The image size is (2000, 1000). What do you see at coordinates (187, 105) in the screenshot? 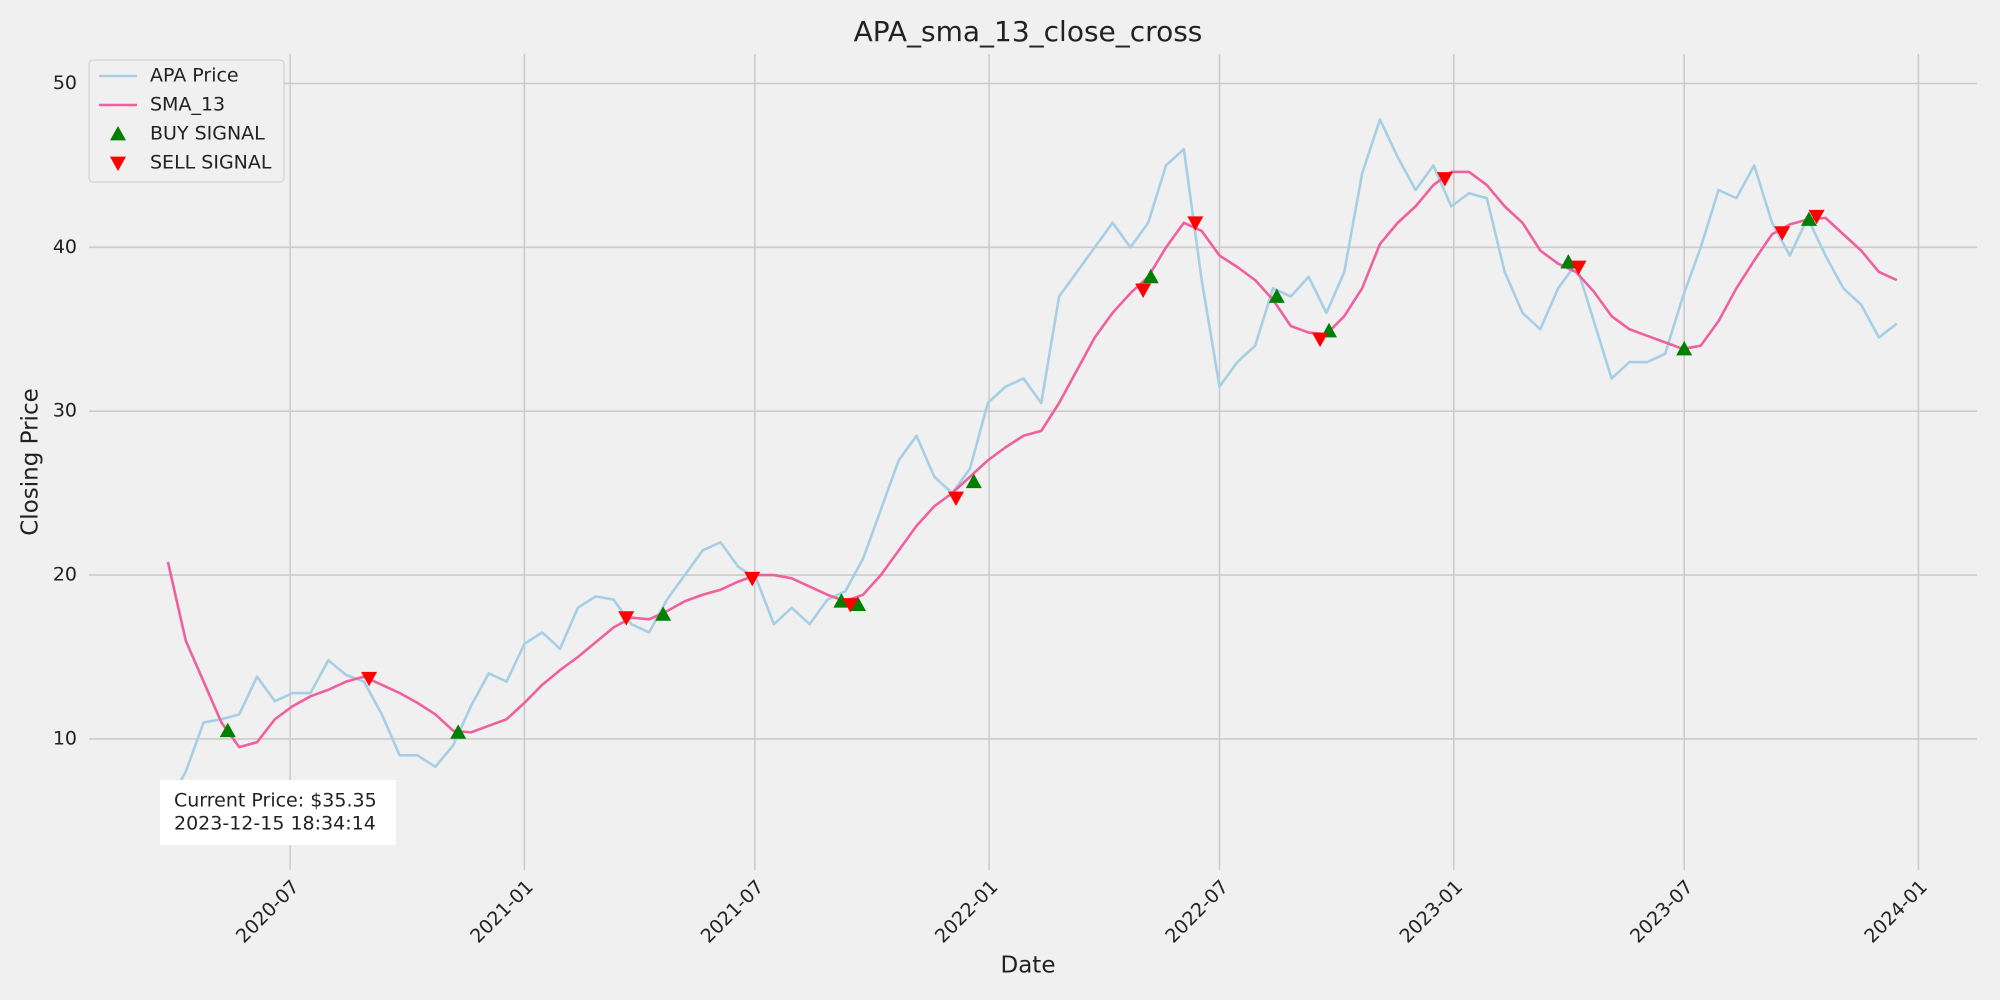
I see `legend-label: SMA_13` at bounding box center [187, 105].